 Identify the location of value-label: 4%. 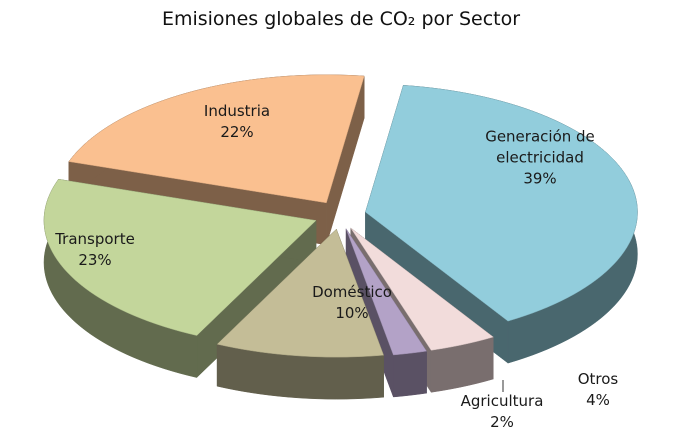
(598, 400).